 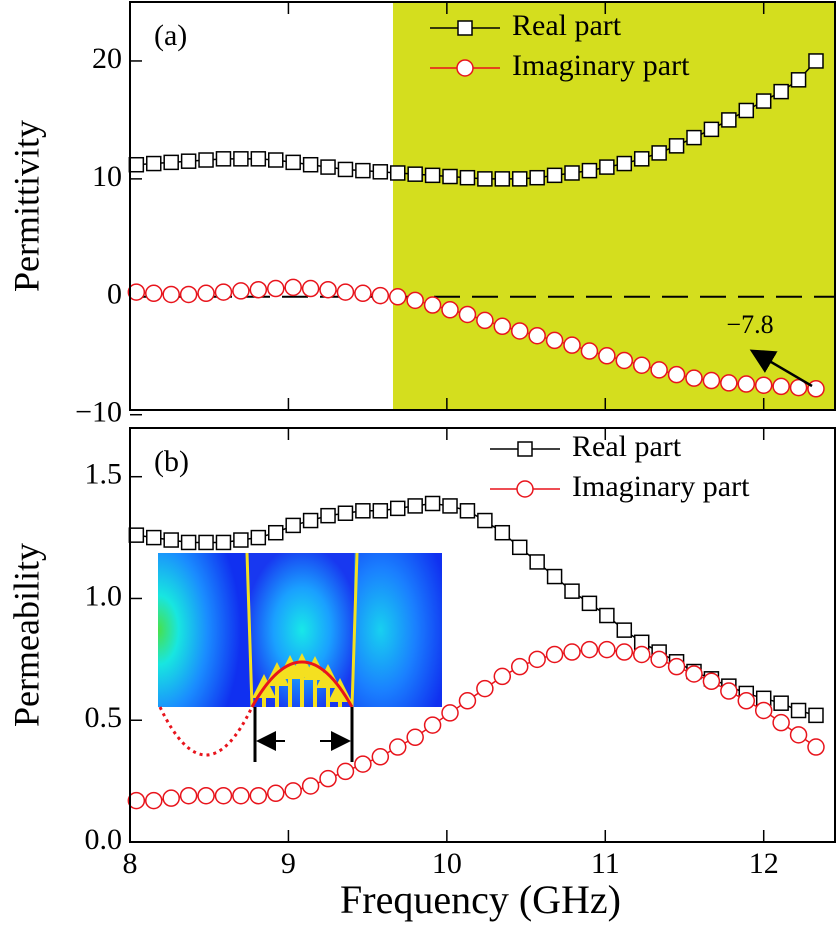 What do you see at coordinates (104, 839) in the screenshot?
I see `y-tick-label: 0.0` at bounding box center [104, 839].